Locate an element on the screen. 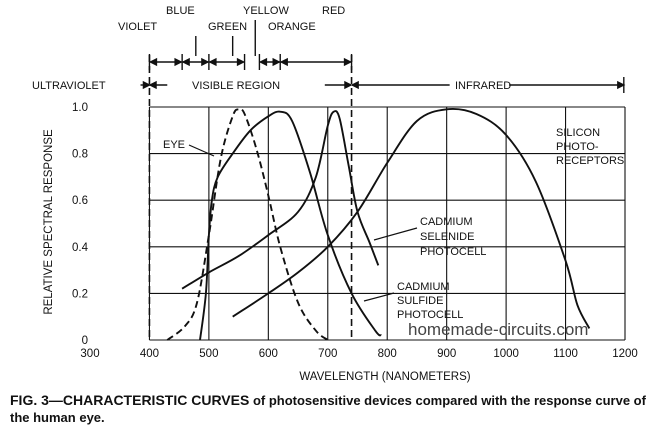 This screenshot has width=655, height=432. blue-label: BLUE is located at coordinates (180, 11).